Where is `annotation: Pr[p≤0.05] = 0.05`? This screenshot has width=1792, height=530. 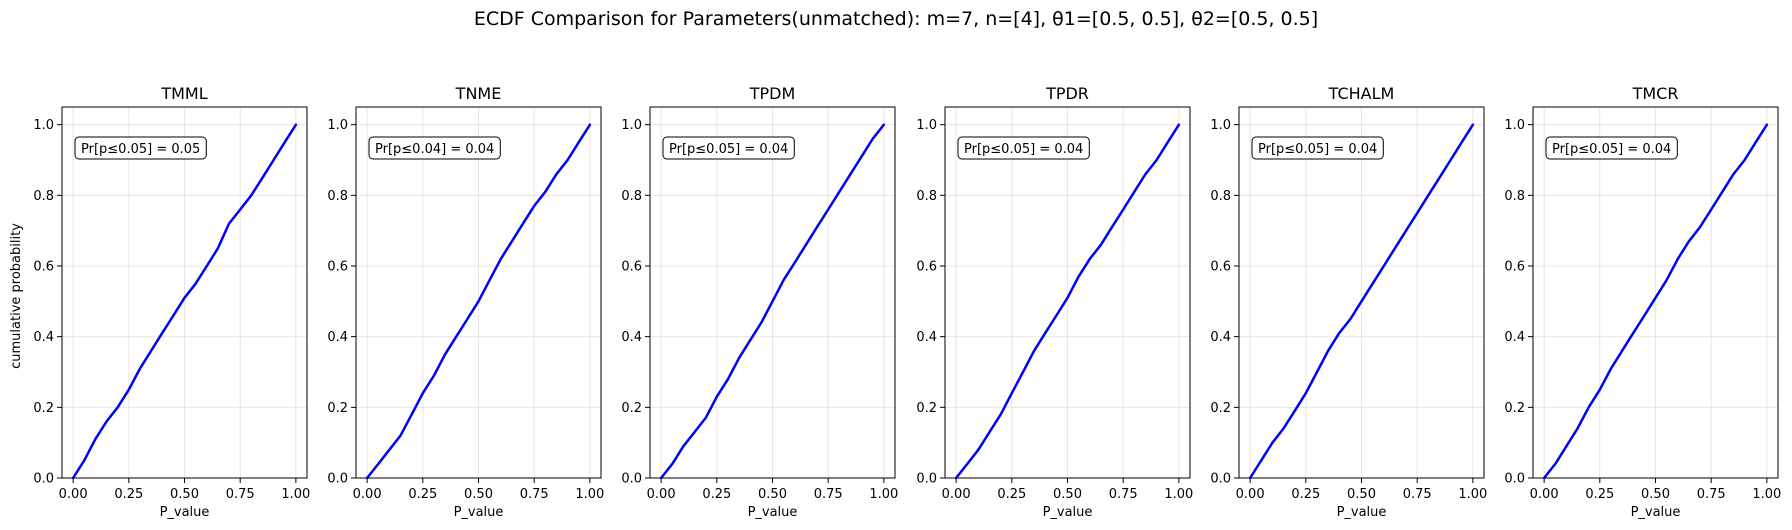
annotation: Pr[p≤0.05] = 0.05 is located at coordinates (140, 148).